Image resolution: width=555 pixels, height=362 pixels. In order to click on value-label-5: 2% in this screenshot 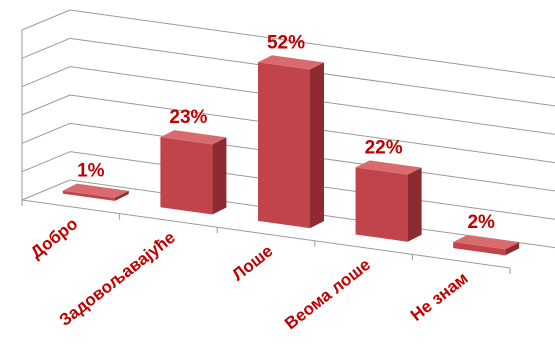, I will do `click(481, 222)`.